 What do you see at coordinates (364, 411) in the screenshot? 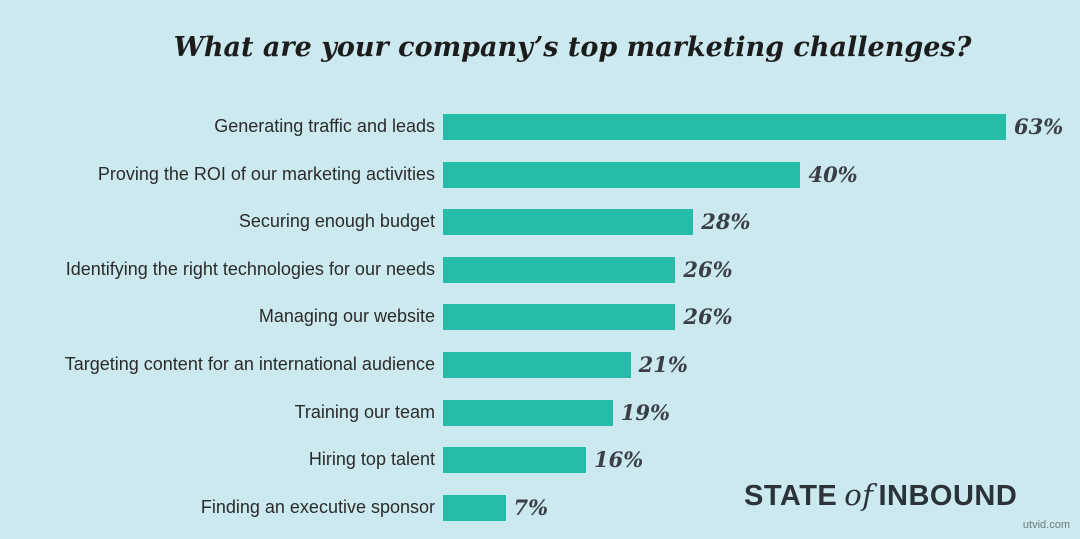
I see `category-label: Training our team` at bounding box center [364, 411].